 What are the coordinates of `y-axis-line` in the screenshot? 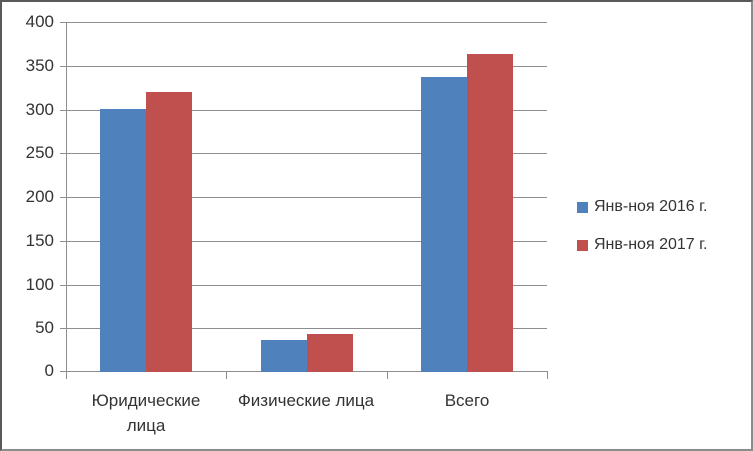 It's located at (66, 197).